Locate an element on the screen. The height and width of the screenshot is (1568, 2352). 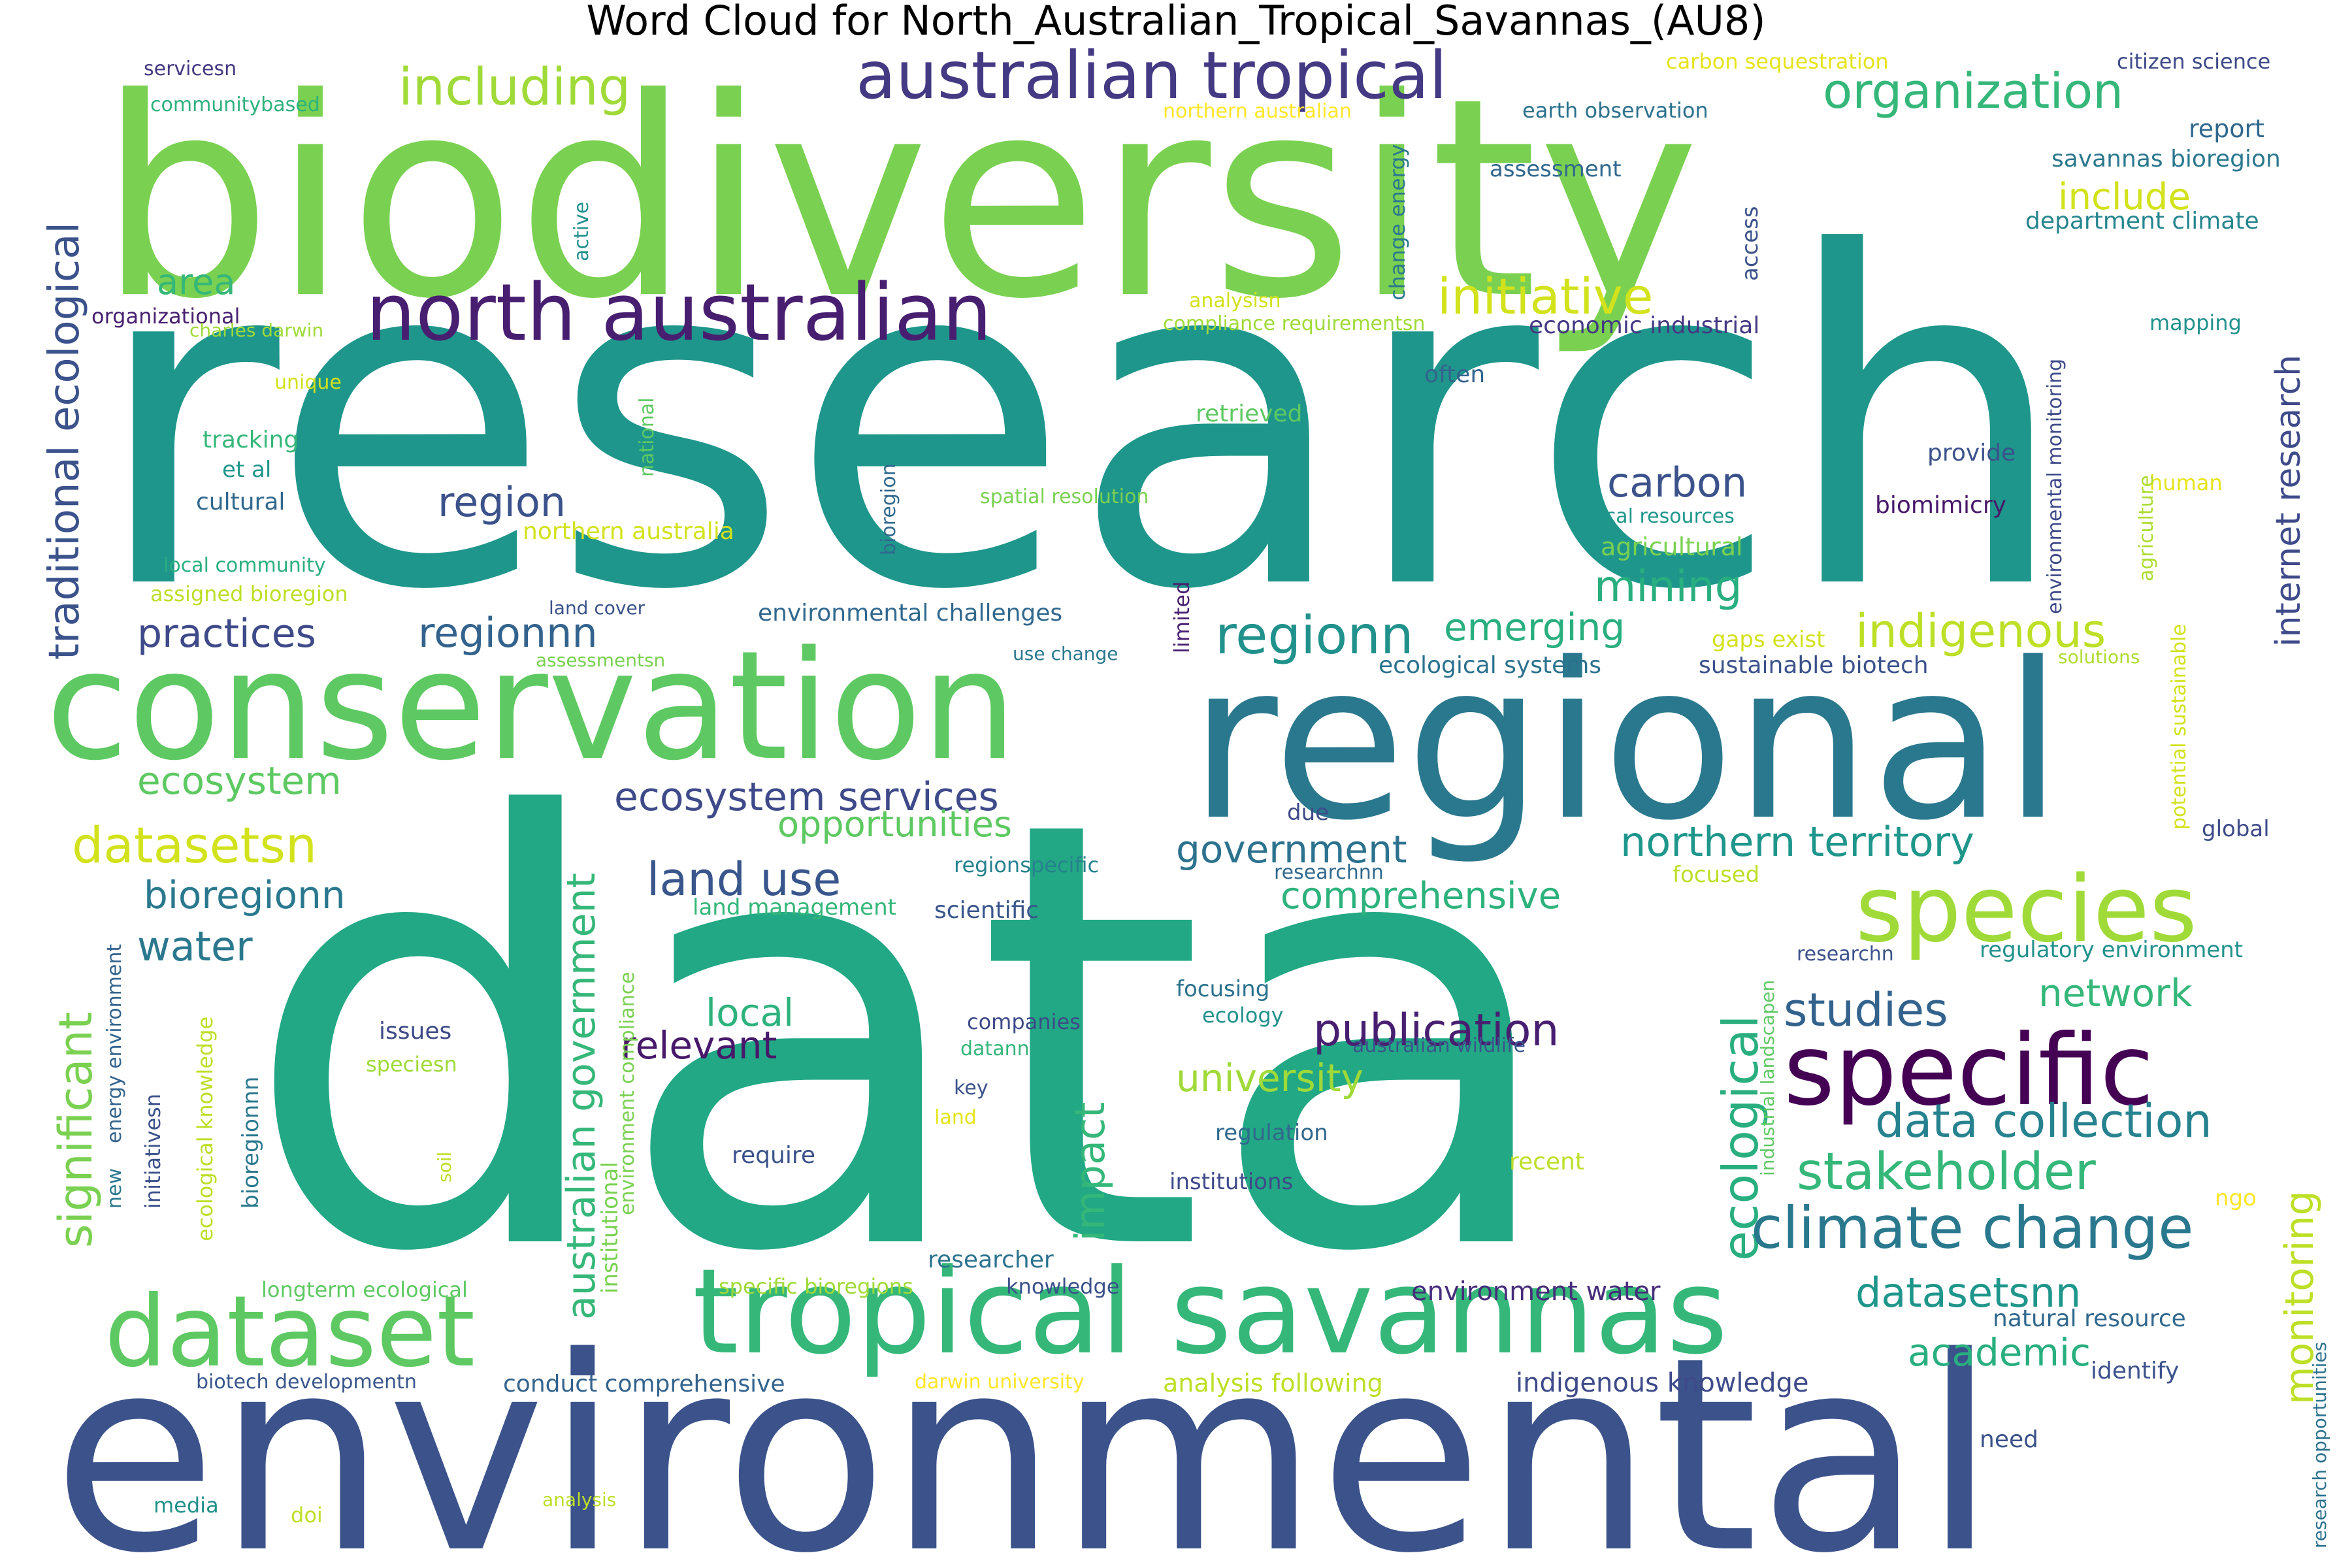
word-australian-tropical: australian tropical is located at coordinates (1151, 75).